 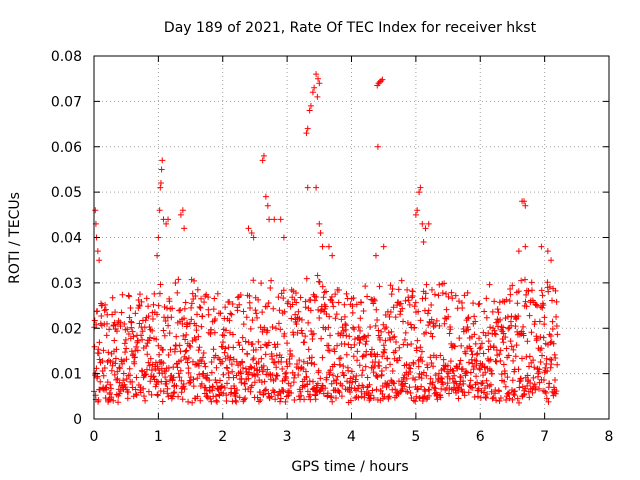 What do you see at coordinates (349, 467) in the screenshot?
I see `x-axis-label: GPS time / hours` at bounding box center [349, 467].